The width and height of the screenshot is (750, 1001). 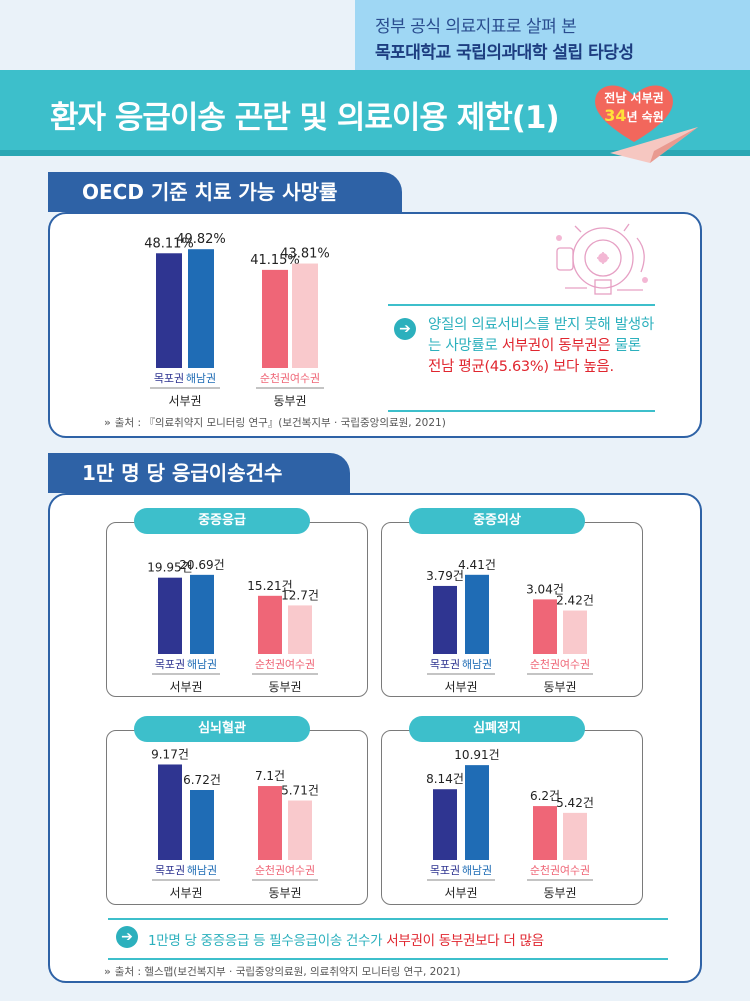 I want to click on medical-illustration-icon, so click(x=602, y=259).